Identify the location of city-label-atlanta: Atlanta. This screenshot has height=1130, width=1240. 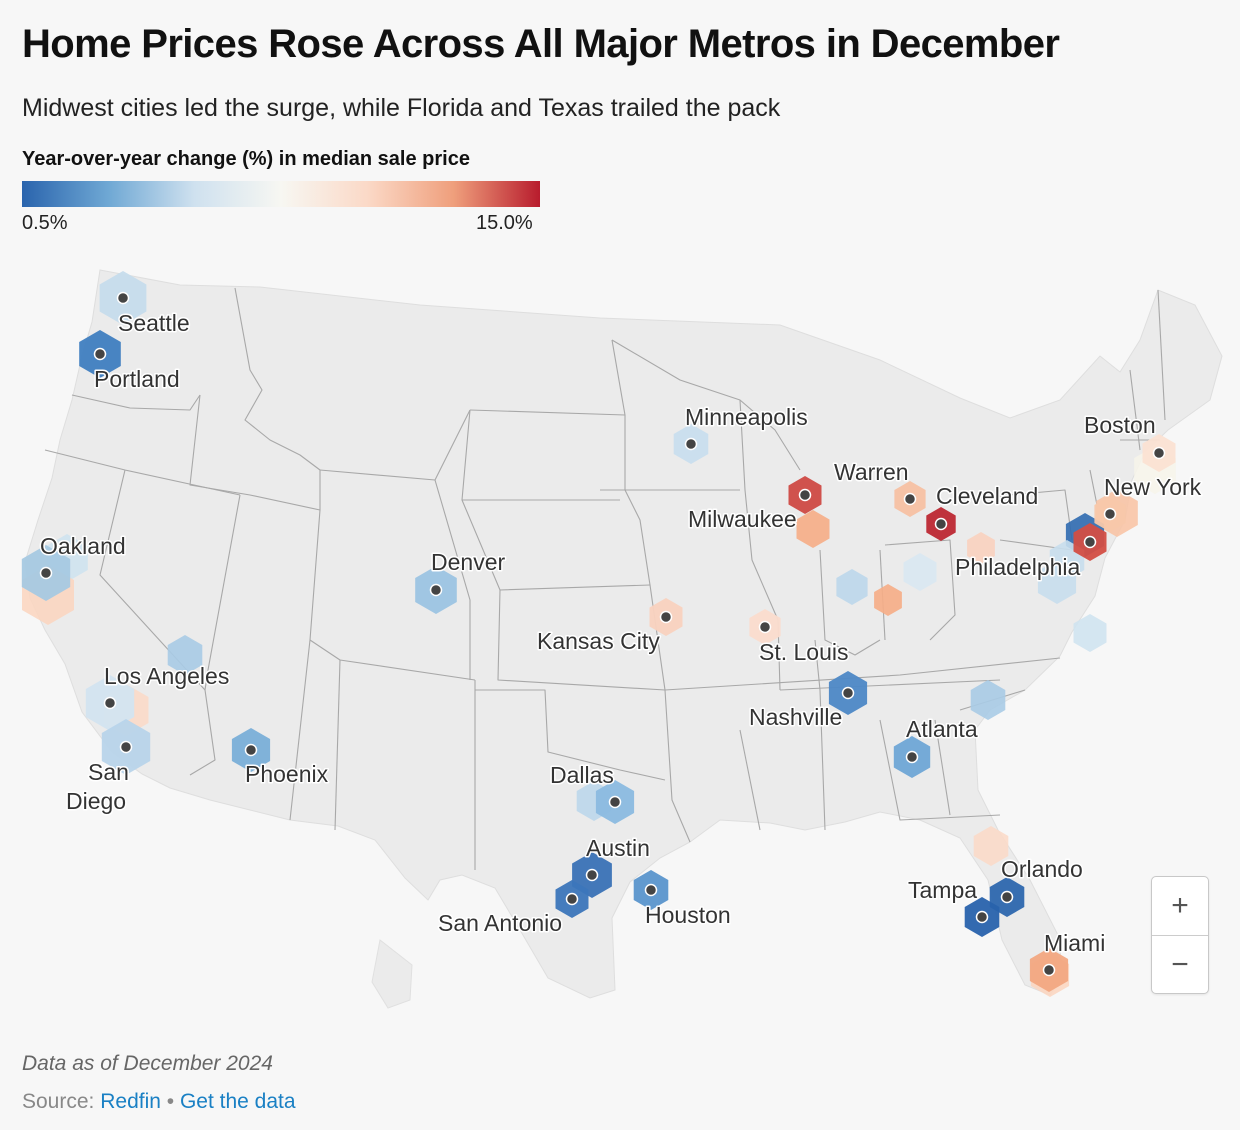
(942, 729).